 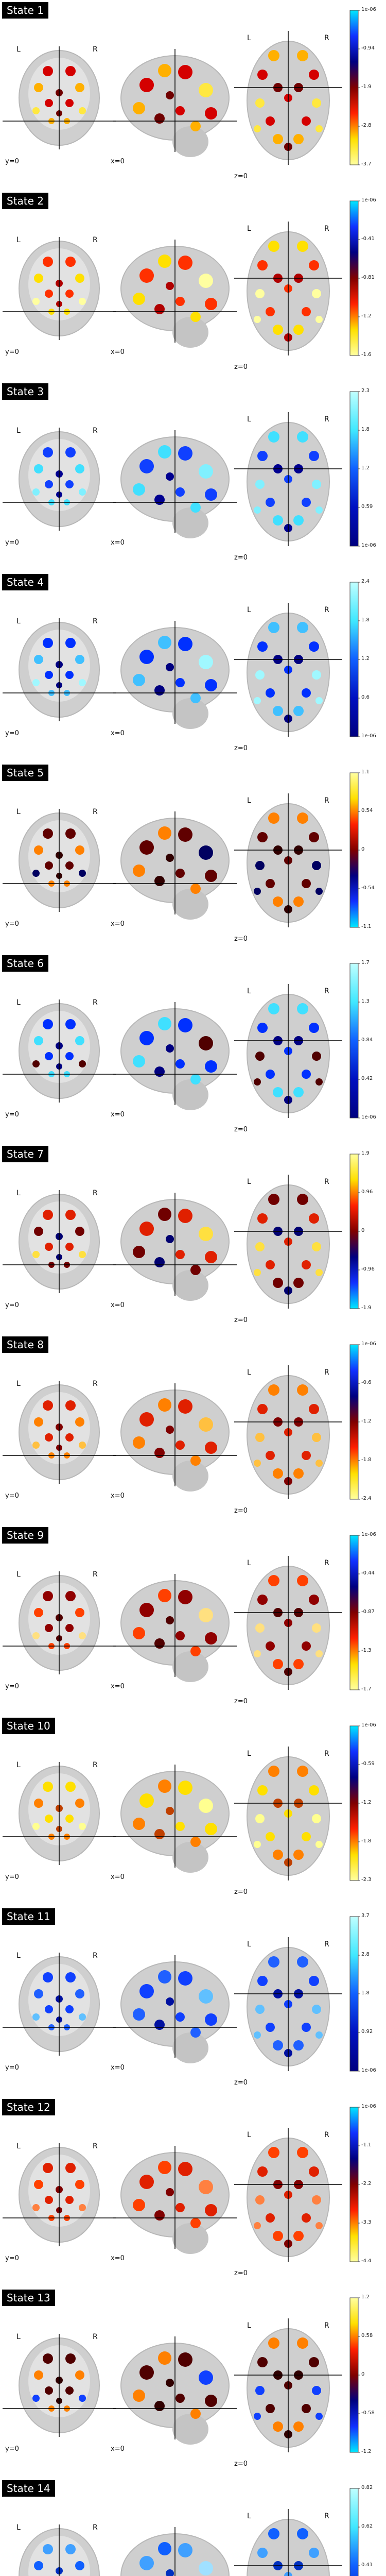 What do you see at coordinates (368, 277) in the screenshot?
I see `colorbar-tick-label: -0.81` at bounding box center [368, 277].